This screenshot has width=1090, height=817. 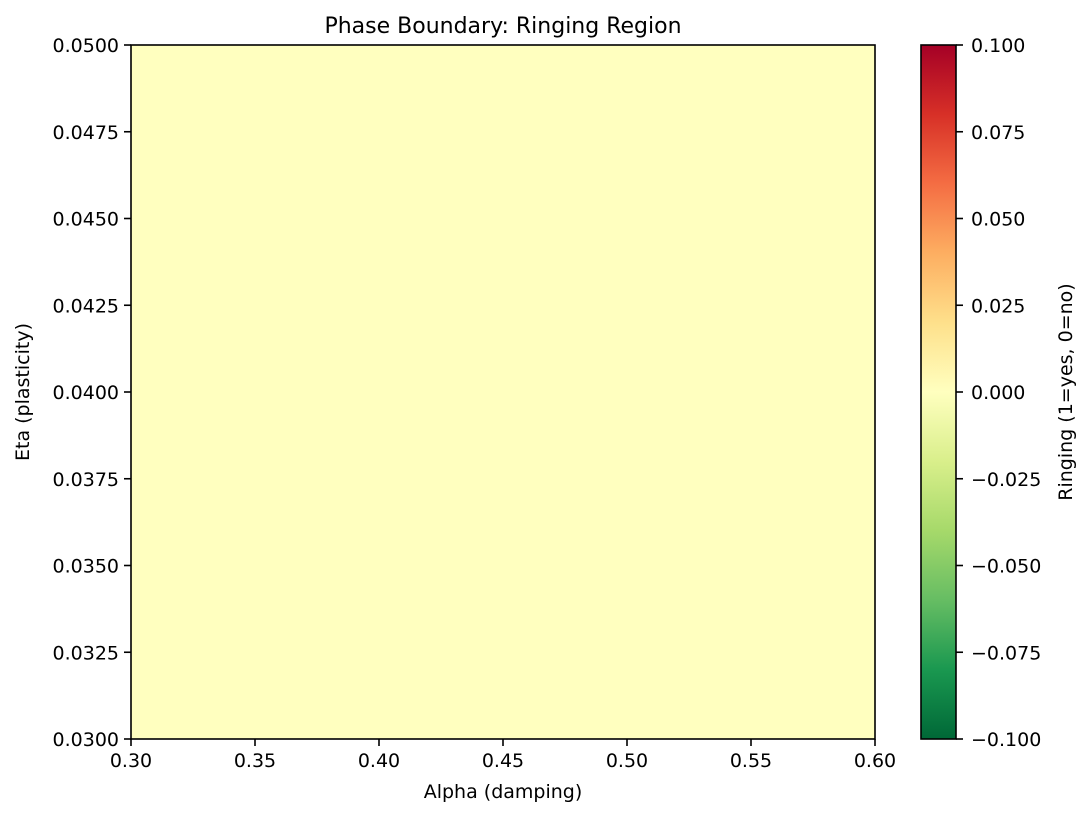 I want to click on colorbar-tick-label: 0.075, so click(x=998, y=133).